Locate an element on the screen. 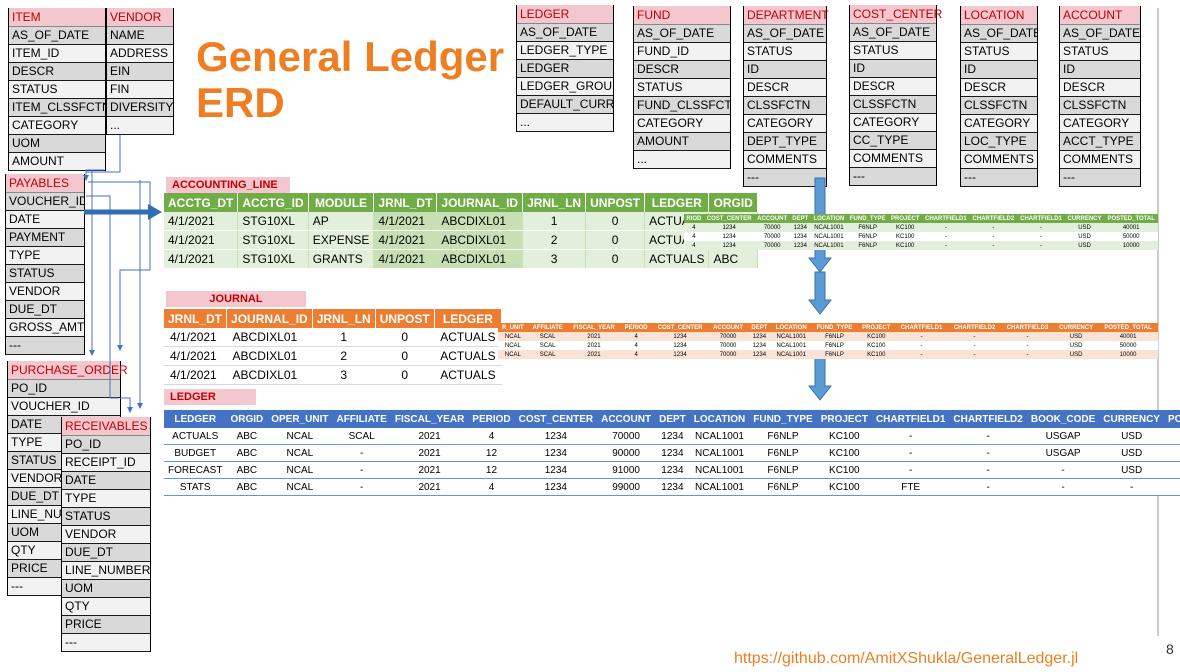 The image size is (1180, 672). column-header: CHARTFIELD3 is located at coordinates (1027, 327).